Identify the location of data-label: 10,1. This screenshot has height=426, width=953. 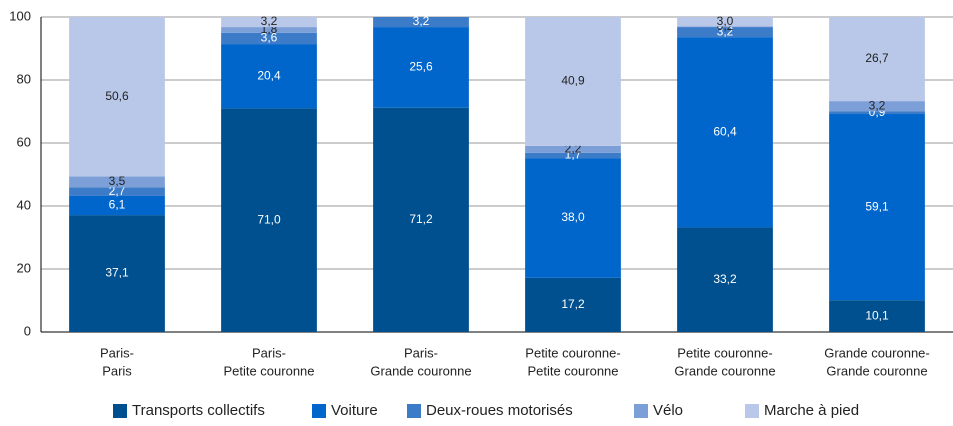
(877, 315).